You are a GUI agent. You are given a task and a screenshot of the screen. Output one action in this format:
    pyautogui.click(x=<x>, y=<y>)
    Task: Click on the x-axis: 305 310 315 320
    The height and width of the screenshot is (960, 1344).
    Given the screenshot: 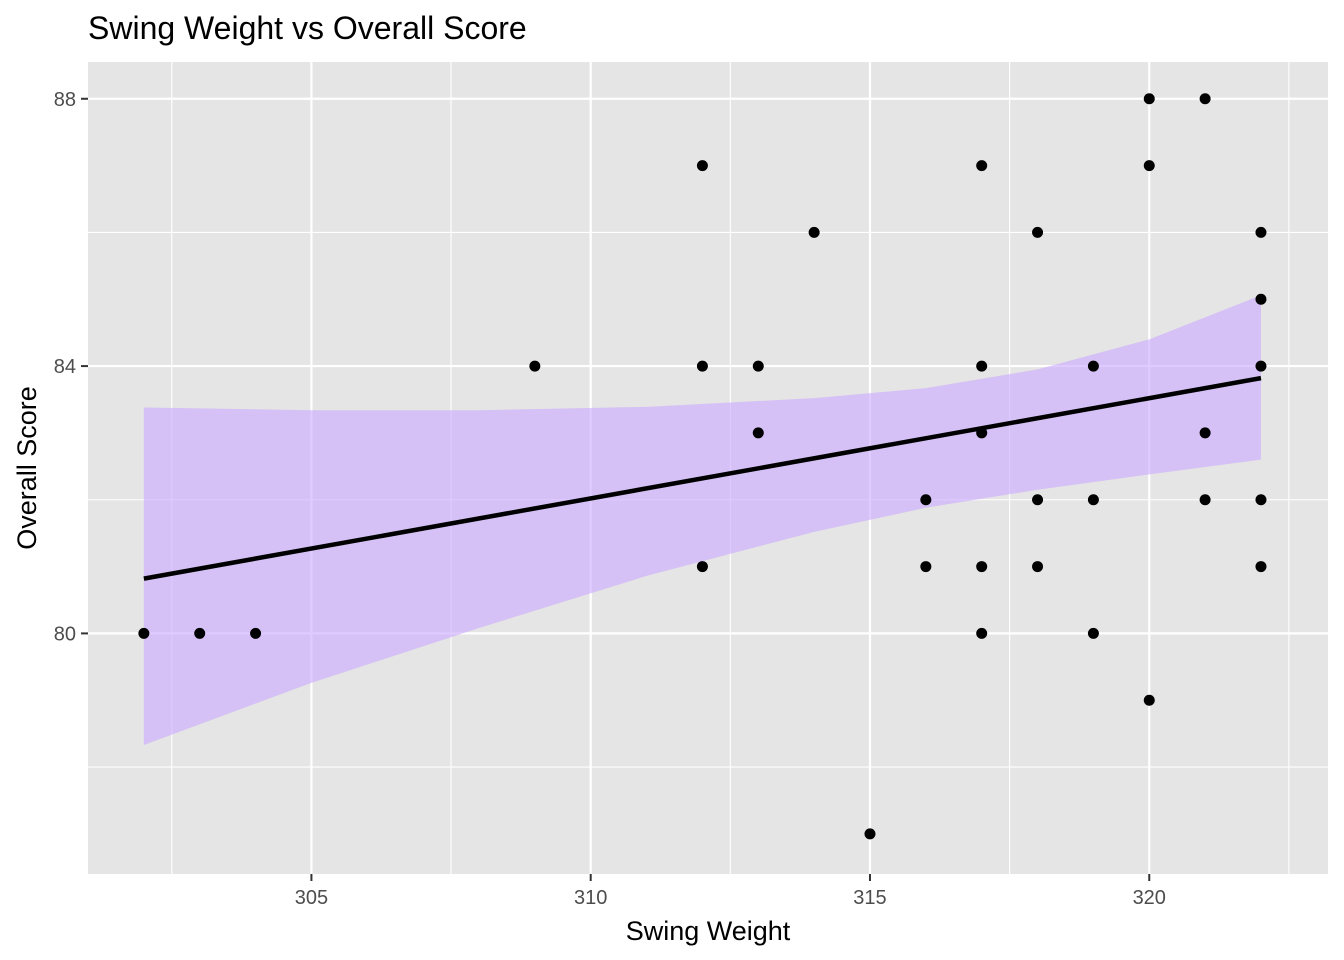 What is the action you would take?
    pyautogui.click(x=730, y=891)
    